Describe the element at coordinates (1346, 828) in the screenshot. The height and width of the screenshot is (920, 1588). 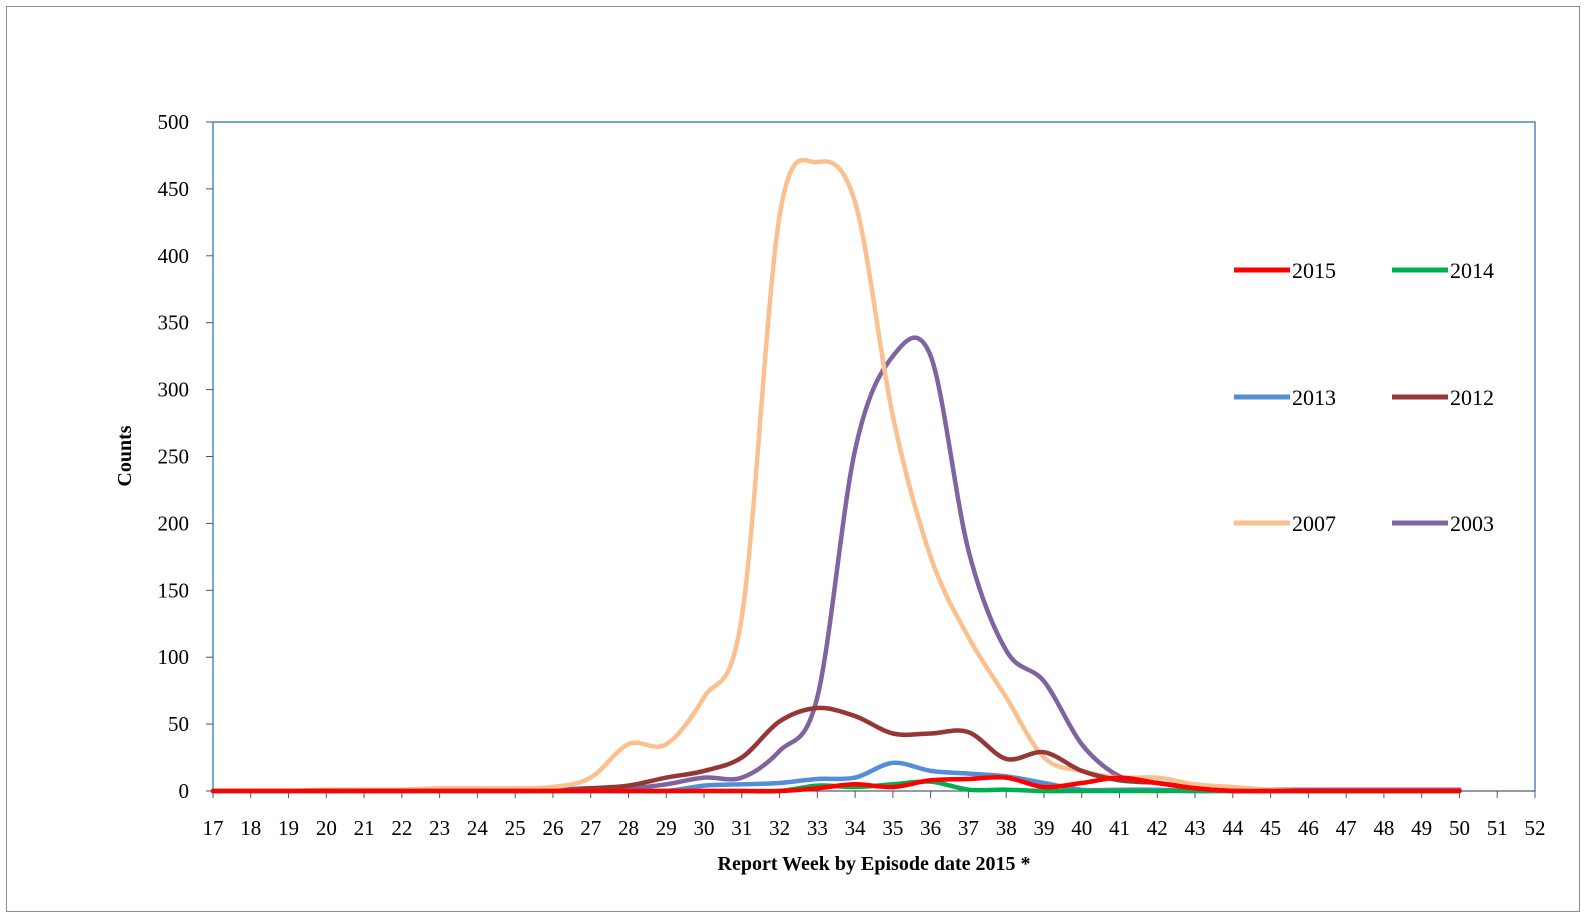
I see `x-tick-label: 47` at that location.